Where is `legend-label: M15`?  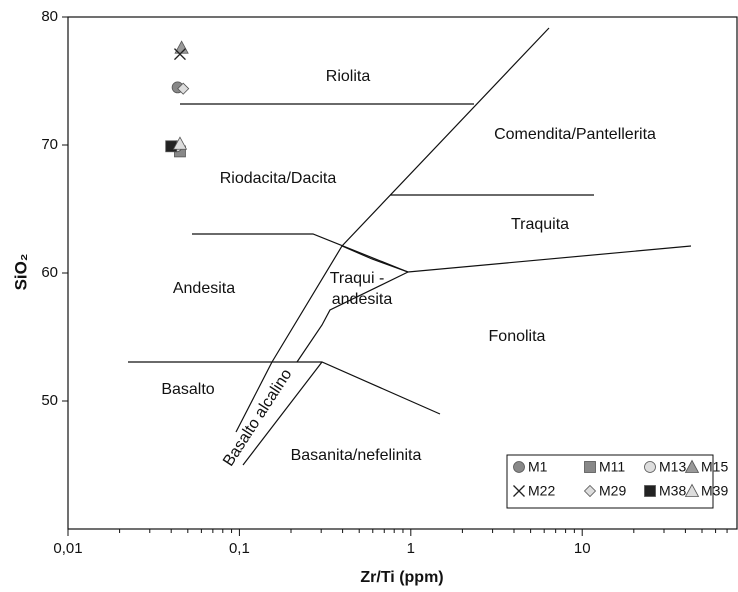
legend-label: M15 is located at coordinates (714, 467).